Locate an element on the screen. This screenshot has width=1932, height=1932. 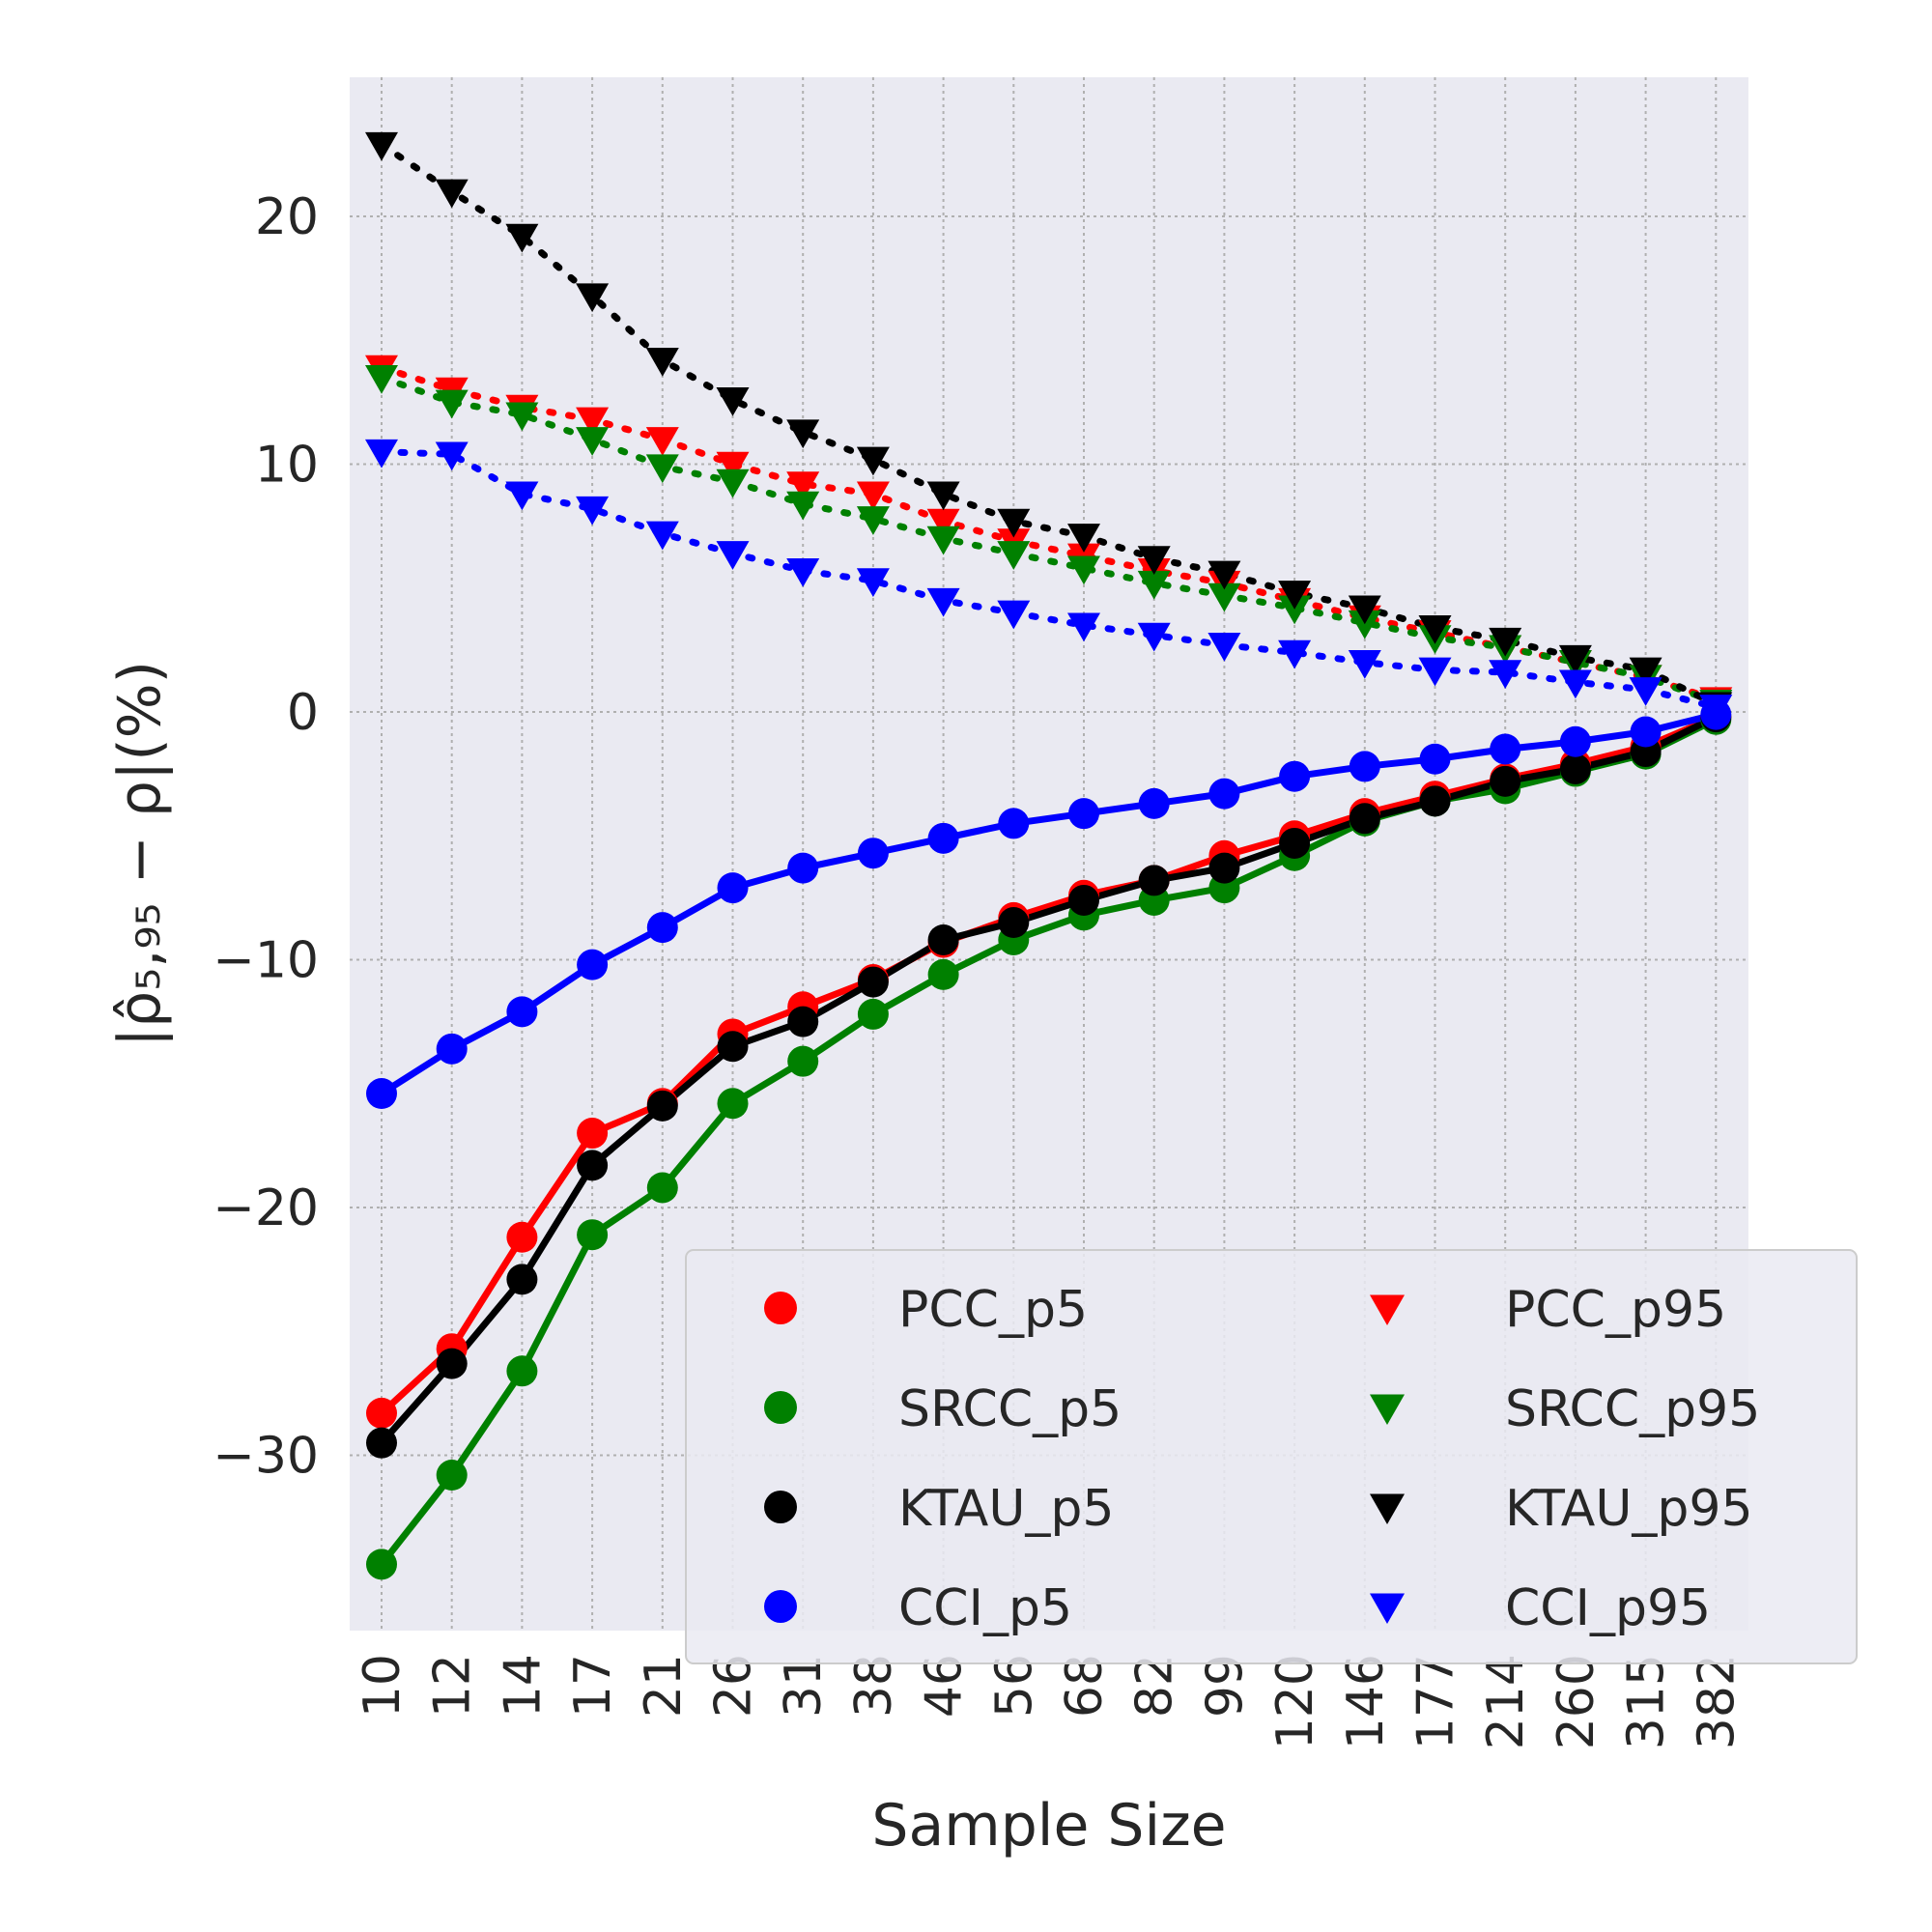
x-tick-label: 260 is located at coordinates (1576, 1701).